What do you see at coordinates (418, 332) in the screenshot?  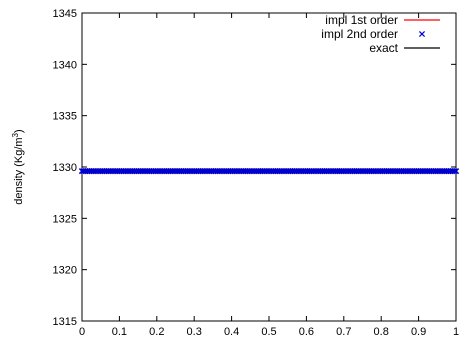 I see `x-tick-label: 0.9` at bounding box center [418, 332].